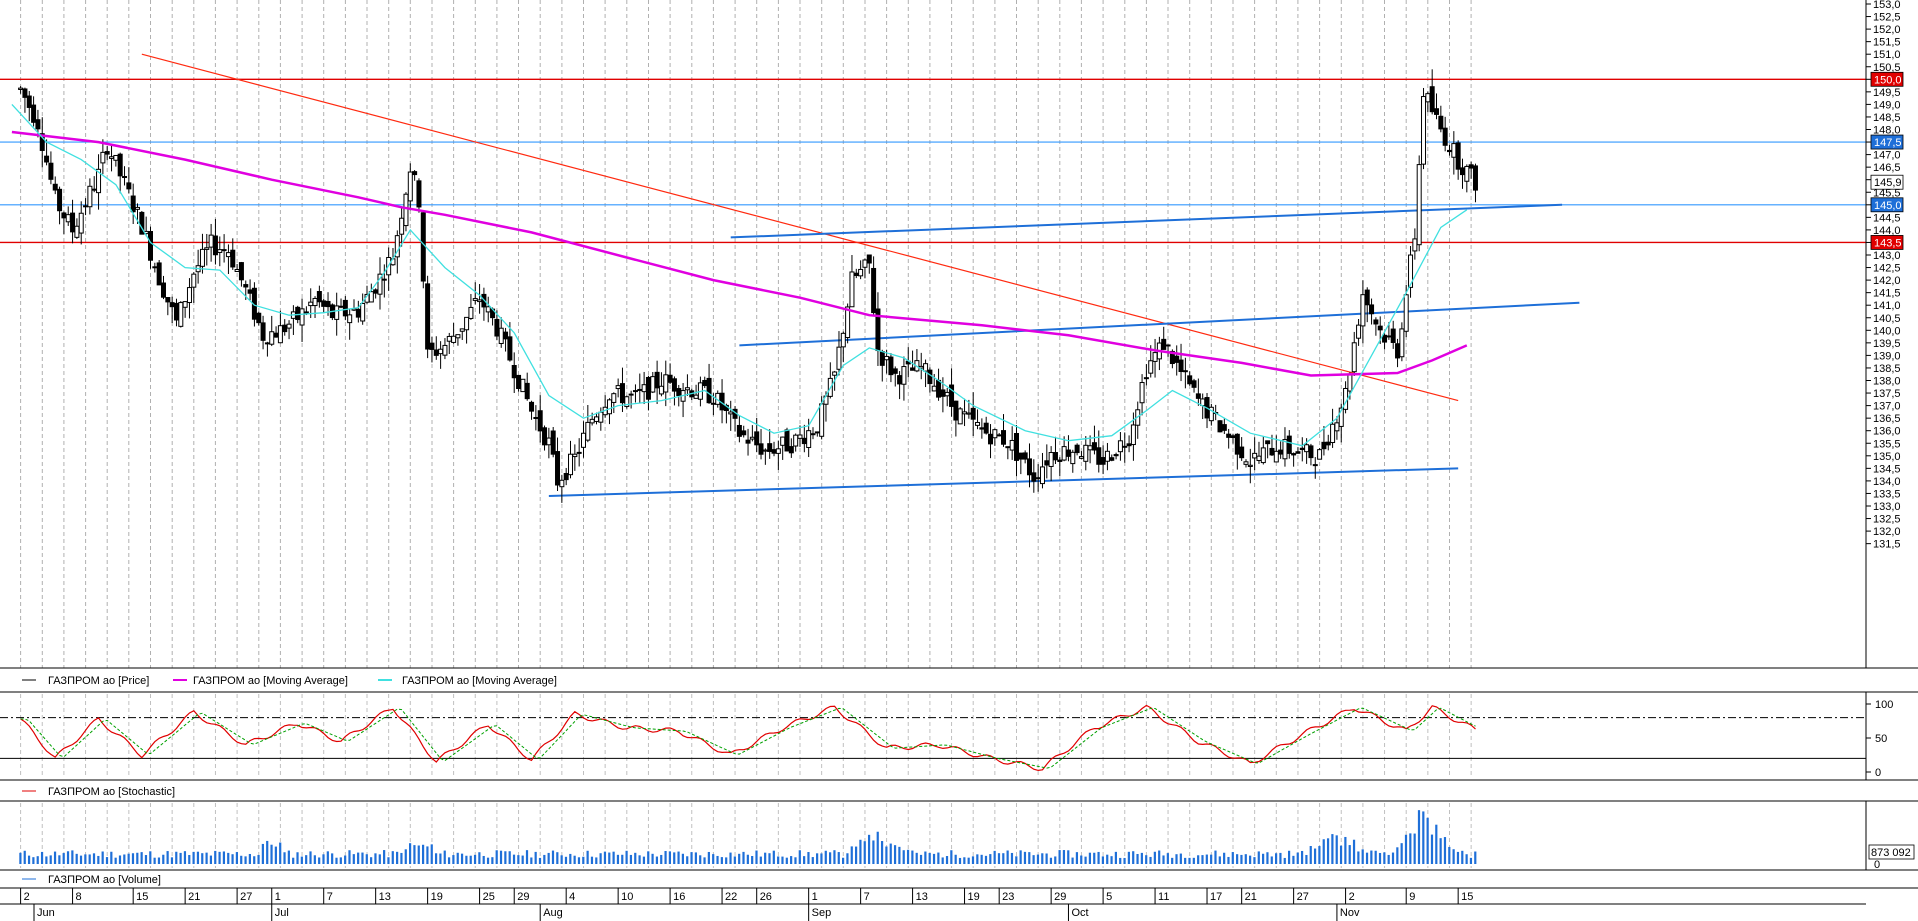 This screenshot has width=1918, height=921. Describe the element at coordinates (1887, 494) in the screenshot. I see `price-tick-label: 133,5` at that location.